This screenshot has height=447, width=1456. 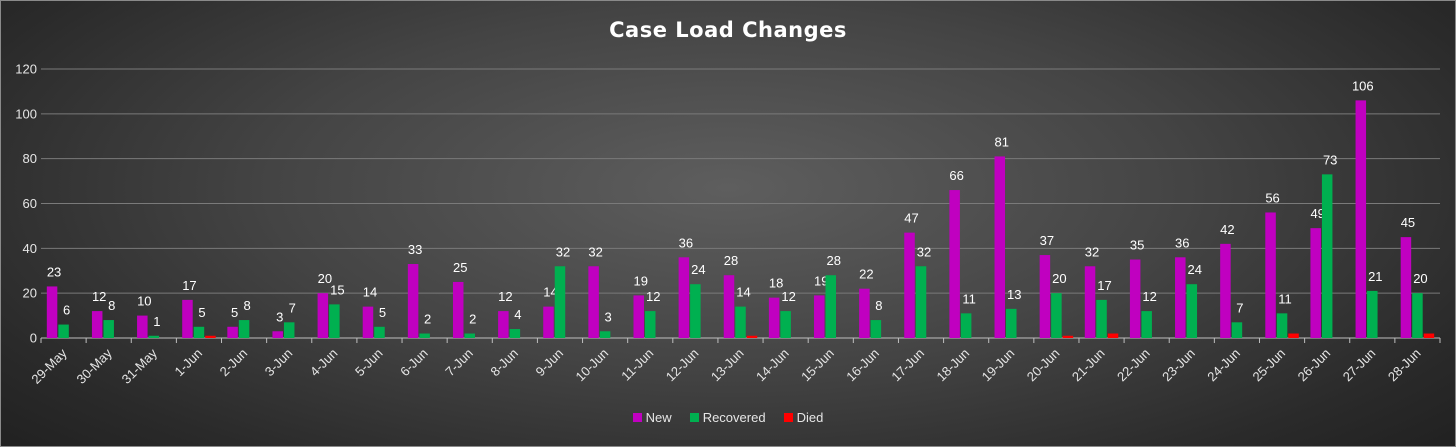 I want to click on data-label-recovered: 1, so click(x=156, y=321).